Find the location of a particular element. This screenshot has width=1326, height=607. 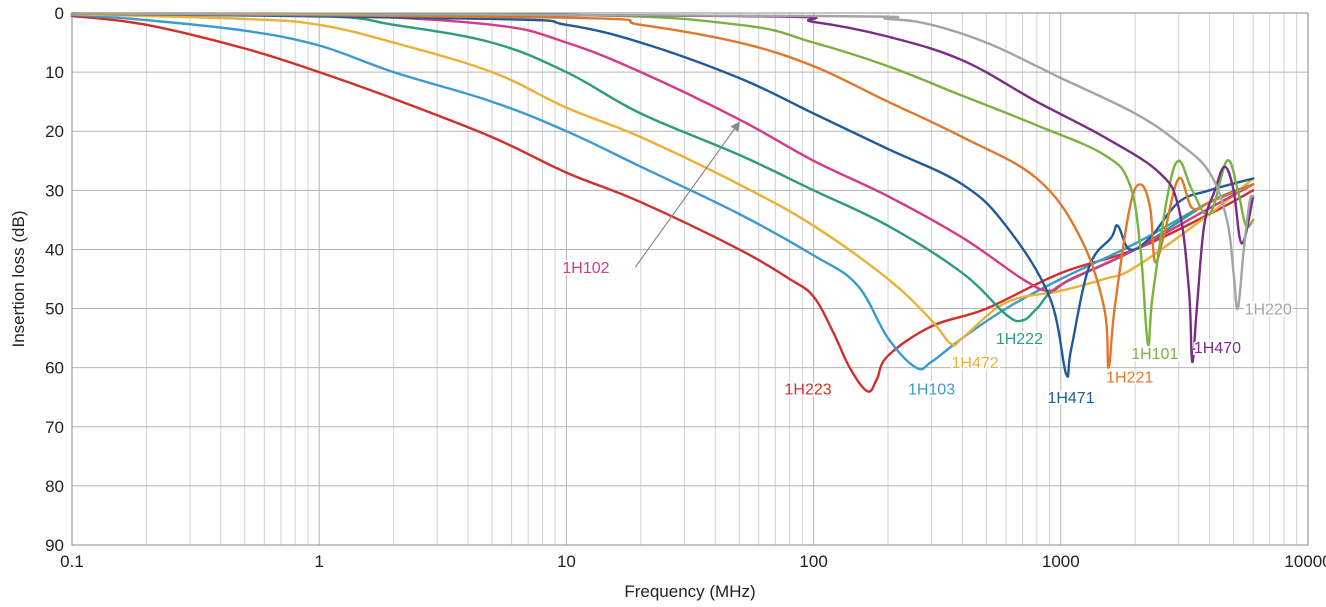

series-label-1h472: 1H472 is located at coordinates (974, 363).